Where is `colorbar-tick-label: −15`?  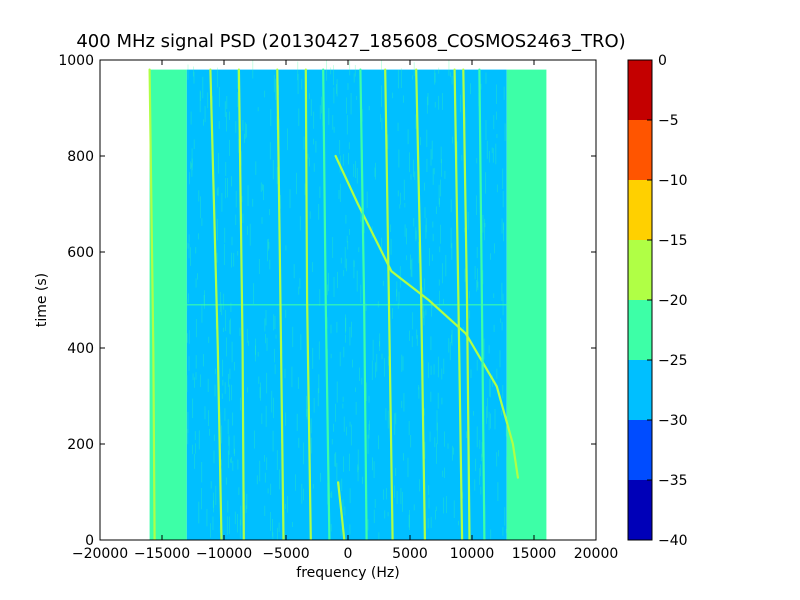
colorbar-tick-label: −15 is located at coordinates (673, 241).